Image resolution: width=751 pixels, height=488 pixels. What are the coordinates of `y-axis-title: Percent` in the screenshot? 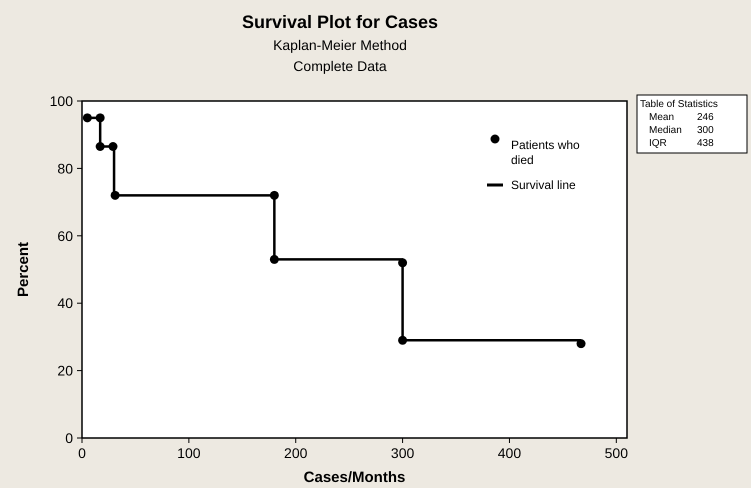 It's located at (23, 270).